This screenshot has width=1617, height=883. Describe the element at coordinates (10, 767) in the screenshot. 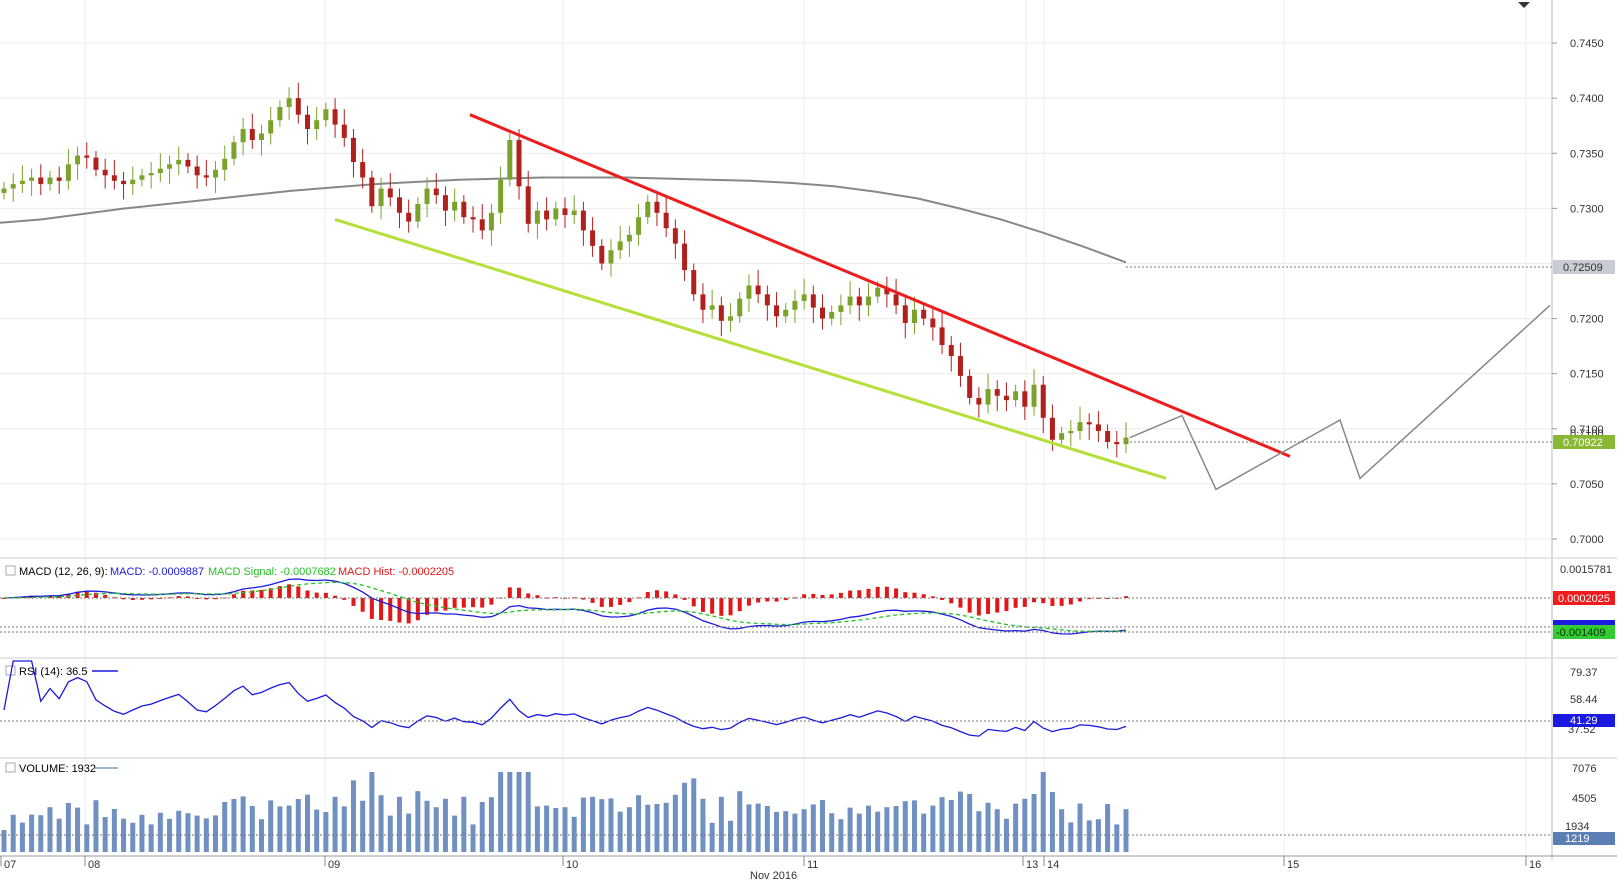

I see `volume-close-icon` at that location.